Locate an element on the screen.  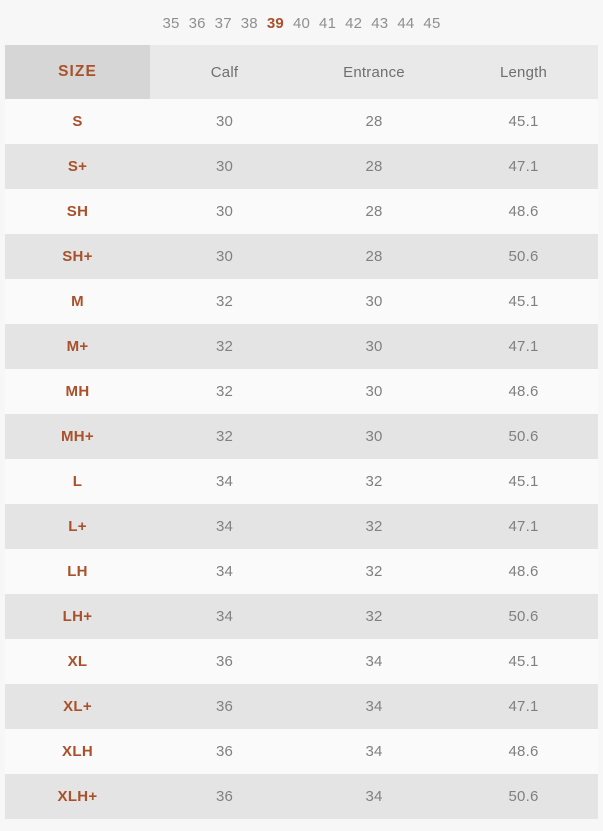
table-header: SIZE Calf Entrance Length is located at coordinates (301, 72).